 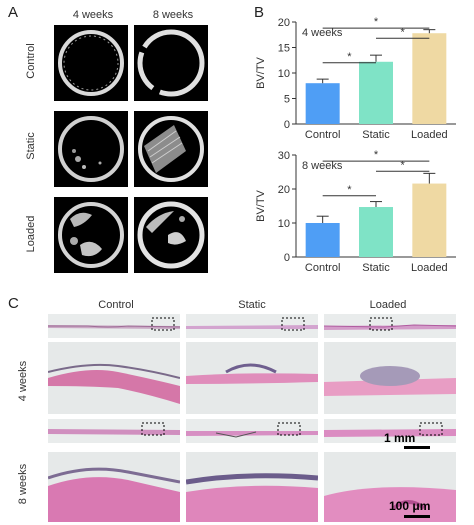 What do you see at coordinates (252, 305) in the screenshot?
I see `panel-c-col-static: Static` at bounding box center [252, 305].